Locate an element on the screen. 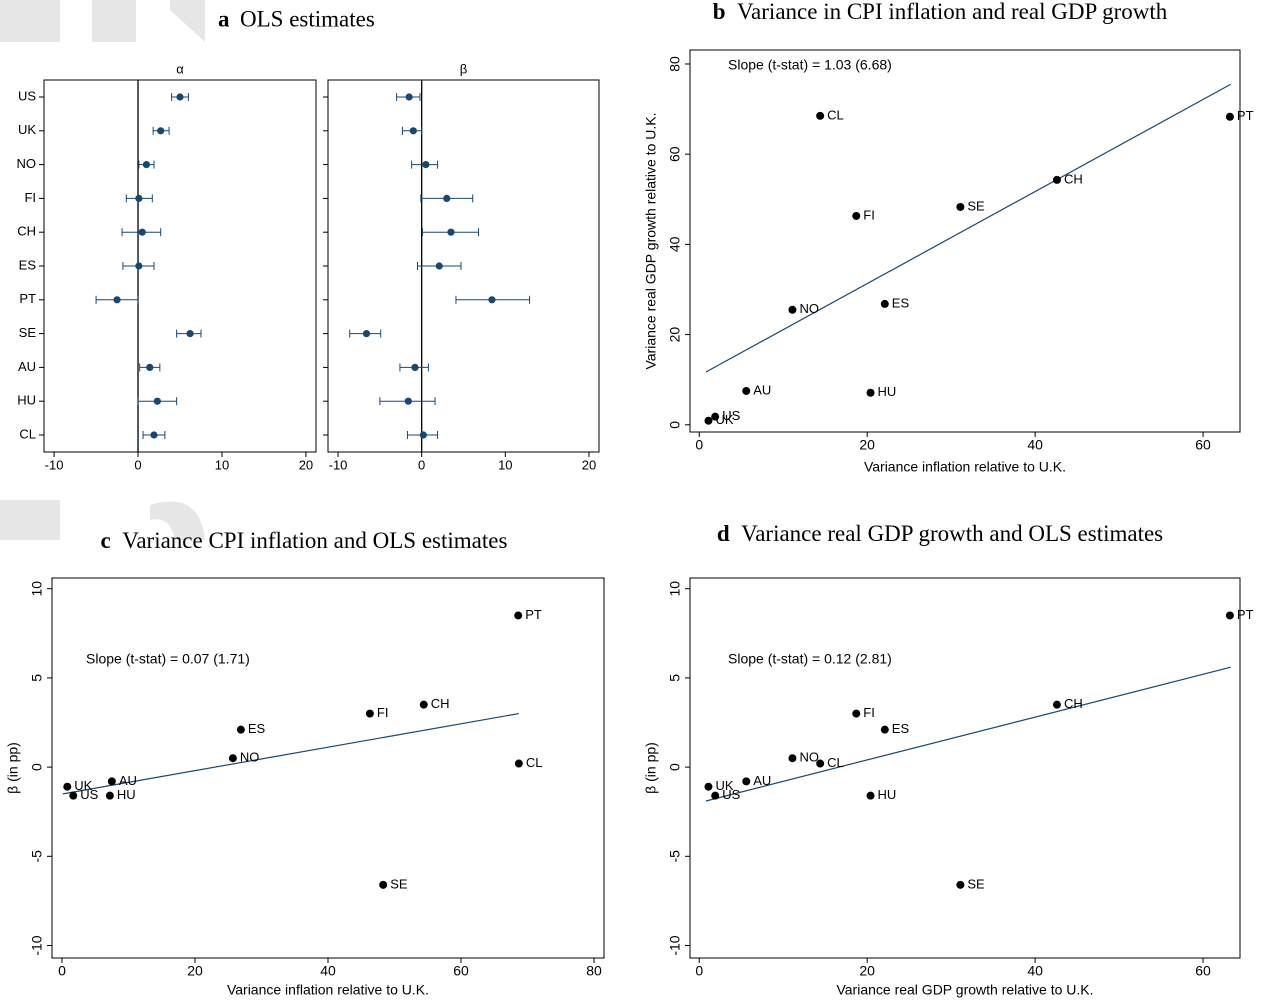 The width and height of the screenshot is (1263, 1003). y-tick-label: 5 is located at coordinates (37, 678).